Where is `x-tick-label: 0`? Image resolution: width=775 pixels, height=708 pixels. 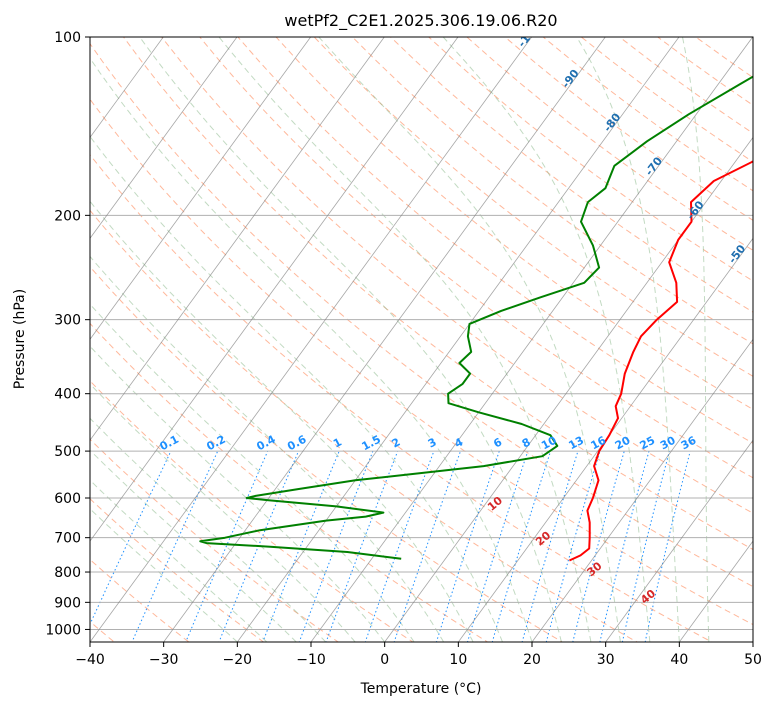
x-tick-label: 0 is located at coordinates (384, 660).